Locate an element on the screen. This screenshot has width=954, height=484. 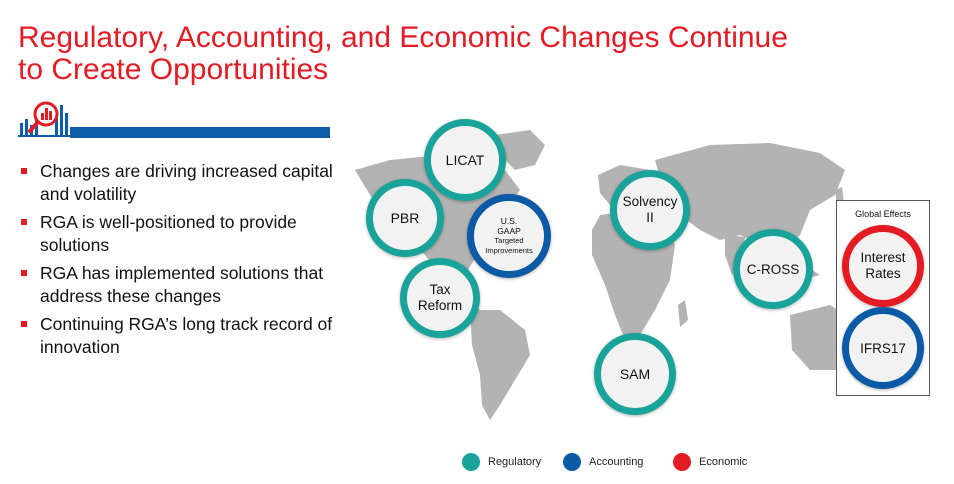
regulatory-dot-icon is located at coordinates (471, 462).